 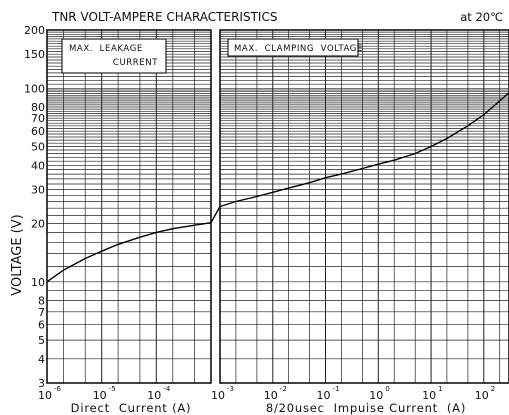 I want to click on y-tick-label: 50, so click(x=38, y=147).